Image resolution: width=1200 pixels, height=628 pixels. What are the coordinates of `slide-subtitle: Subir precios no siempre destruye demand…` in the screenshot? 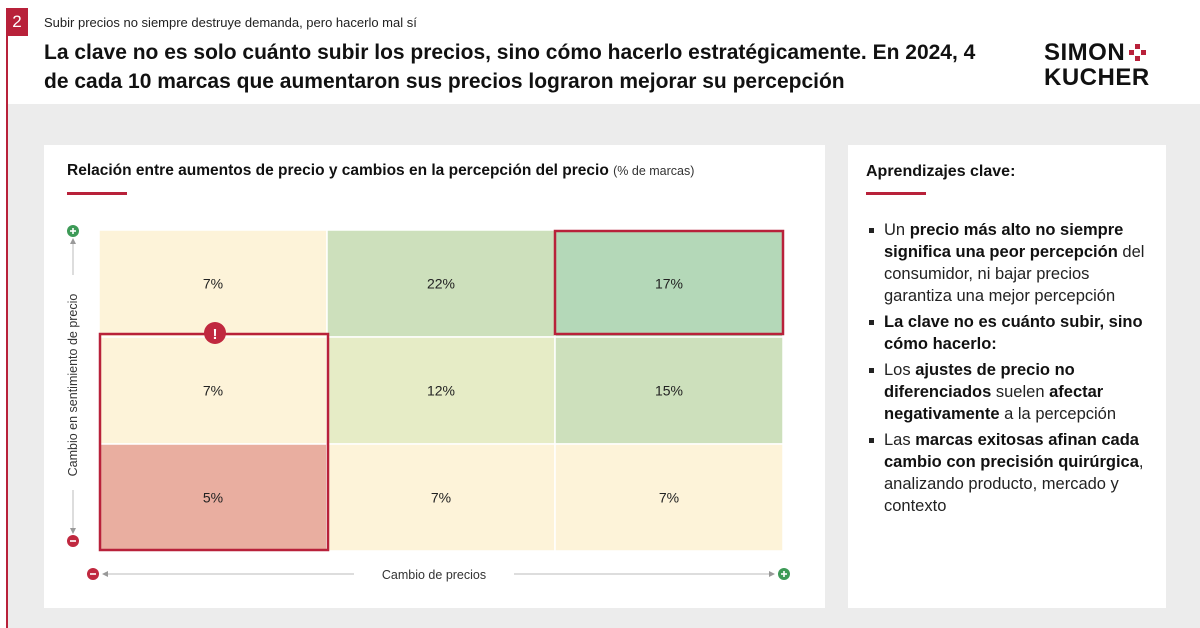 It's located at (230, 22).